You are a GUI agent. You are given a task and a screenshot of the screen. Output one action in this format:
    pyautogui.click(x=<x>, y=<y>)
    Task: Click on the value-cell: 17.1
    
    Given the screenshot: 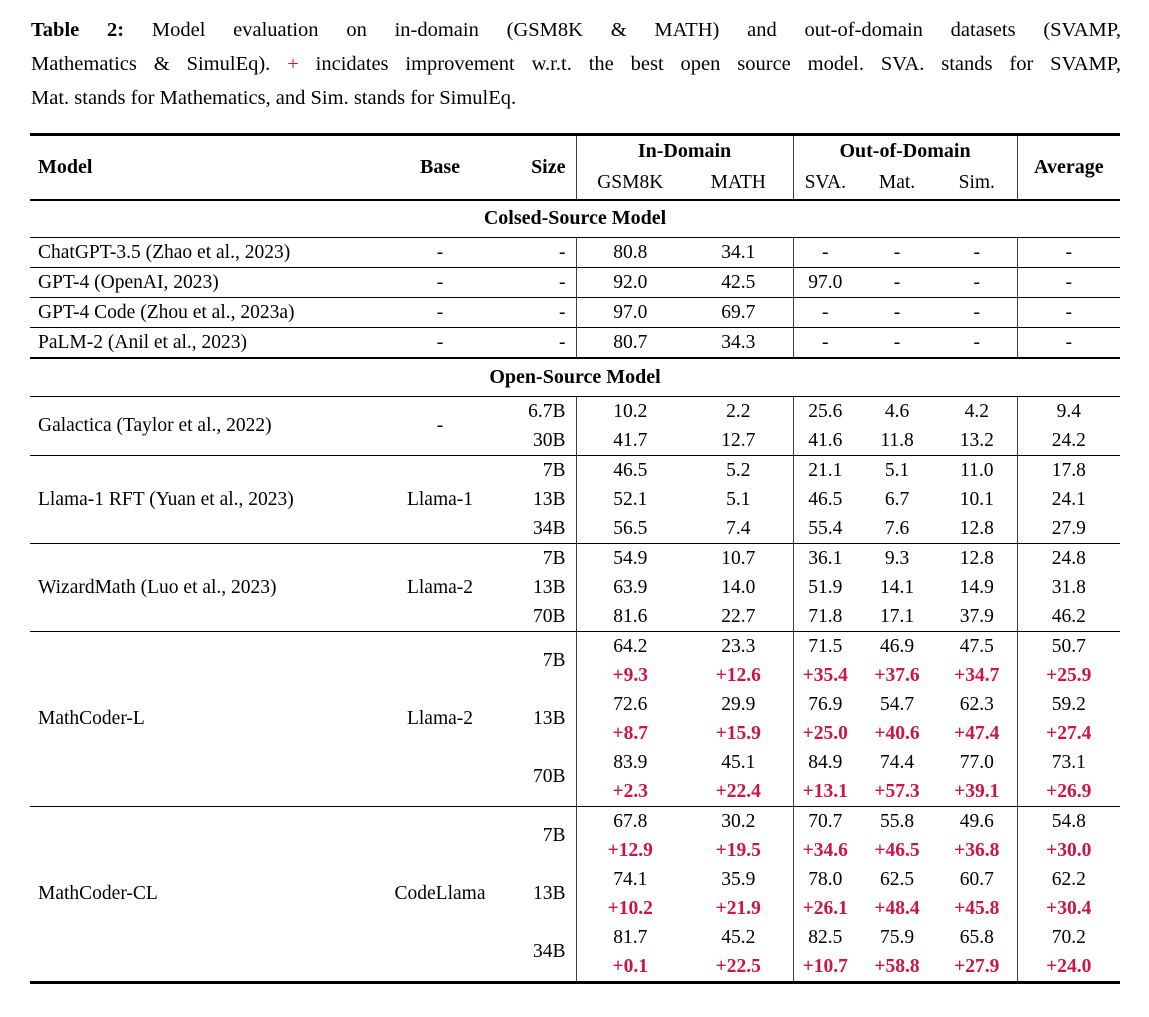 What is the action you would take?
    pyautogui.click(x=897, y=616)
    